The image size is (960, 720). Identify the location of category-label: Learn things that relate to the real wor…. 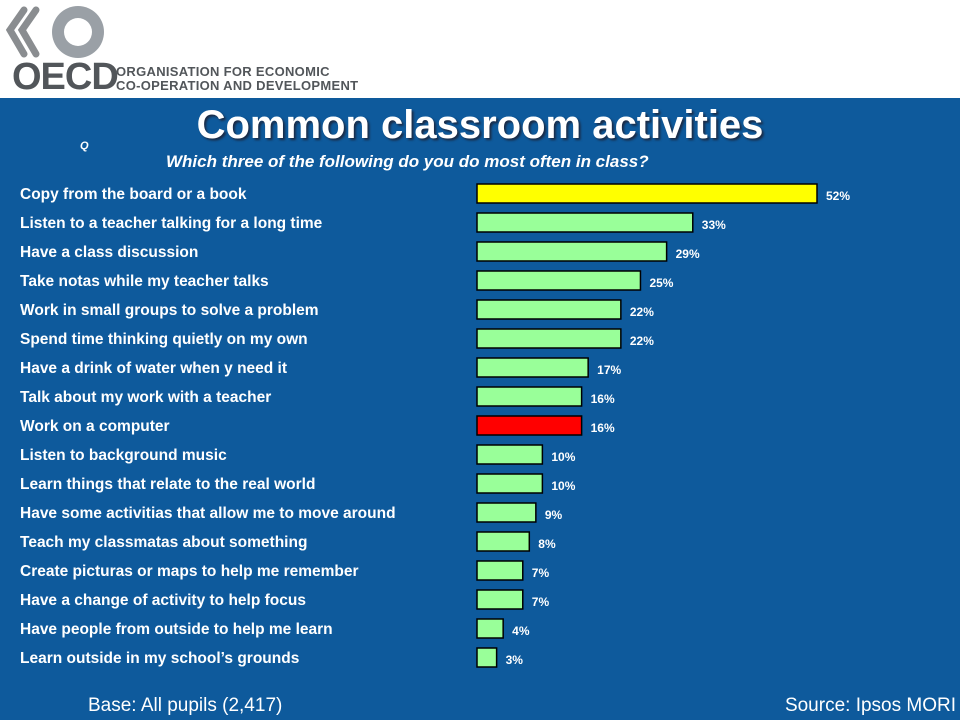
(167, 484).